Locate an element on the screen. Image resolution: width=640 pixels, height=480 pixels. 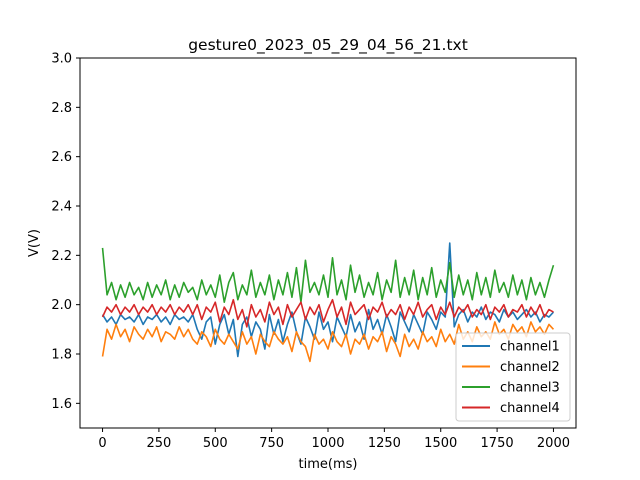
y-tick-label: 3.0 is located at coordinates (61, 59).